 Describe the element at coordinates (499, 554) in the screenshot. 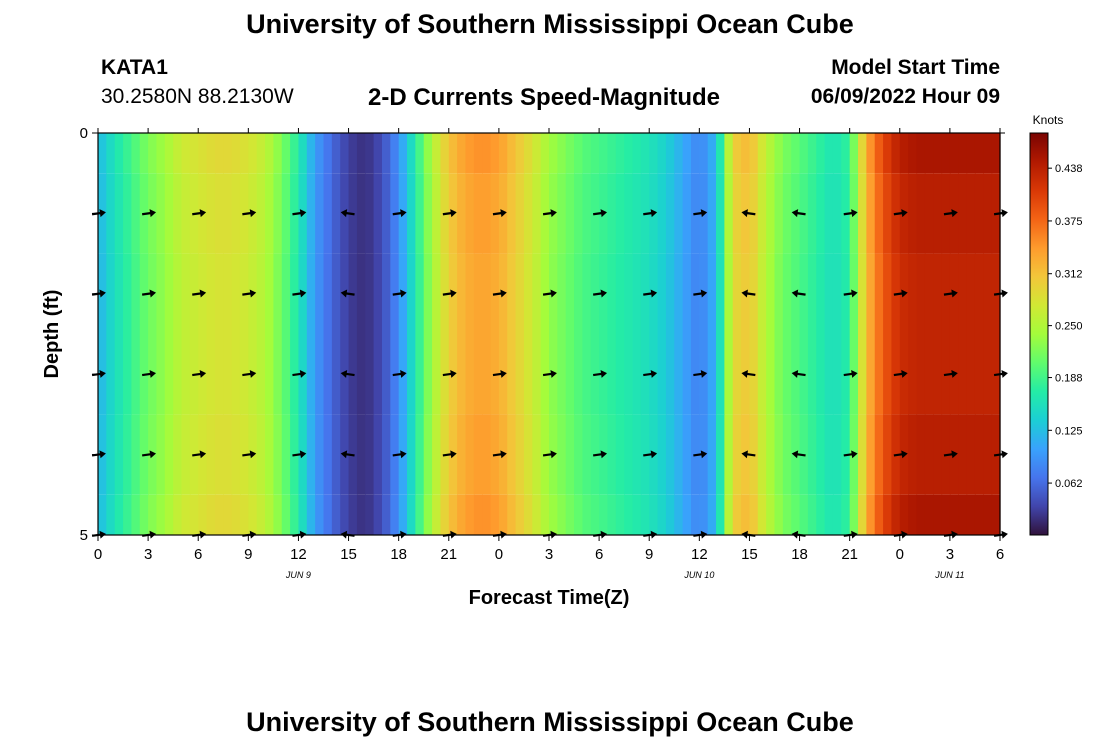

I see `x-tick-label: 0` at that location.